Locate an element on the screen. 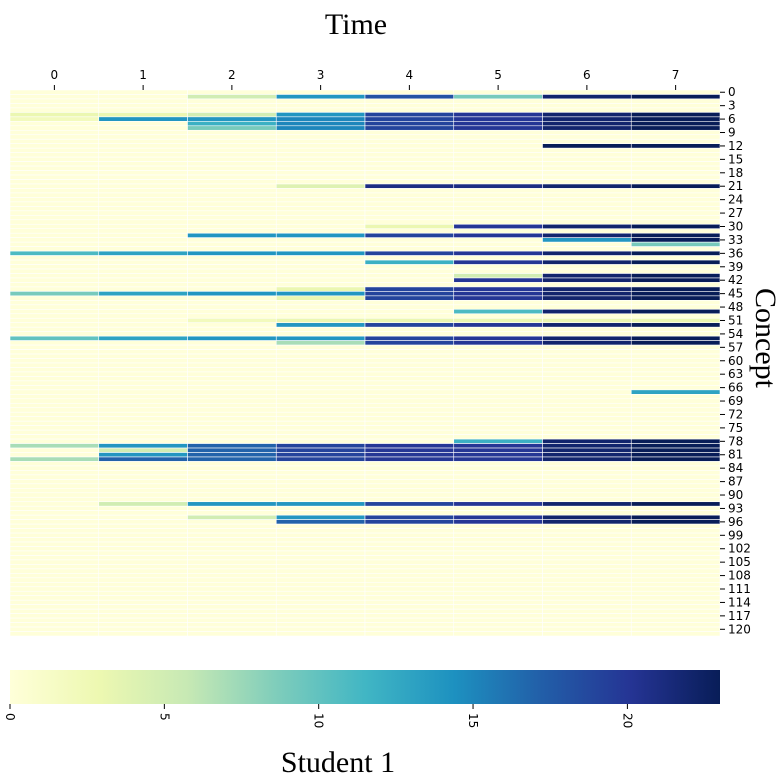 The width and height of the screenshot is (782, 782). y-tick-label: 66 is located at coordinates (735, 388).